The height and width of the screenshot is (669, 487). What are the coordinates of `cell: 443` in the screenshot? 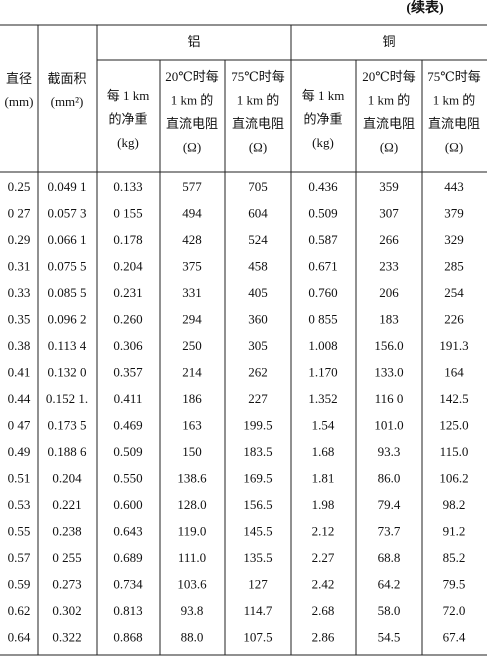 It's located at (454, 186).